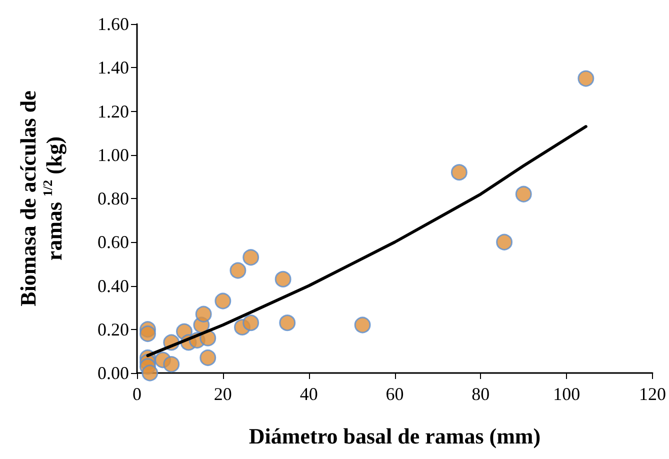 Image resolution: width=669 pixels, height=459 pixels. I want to click on y-tick-label: 0.20, so click(113, 329).